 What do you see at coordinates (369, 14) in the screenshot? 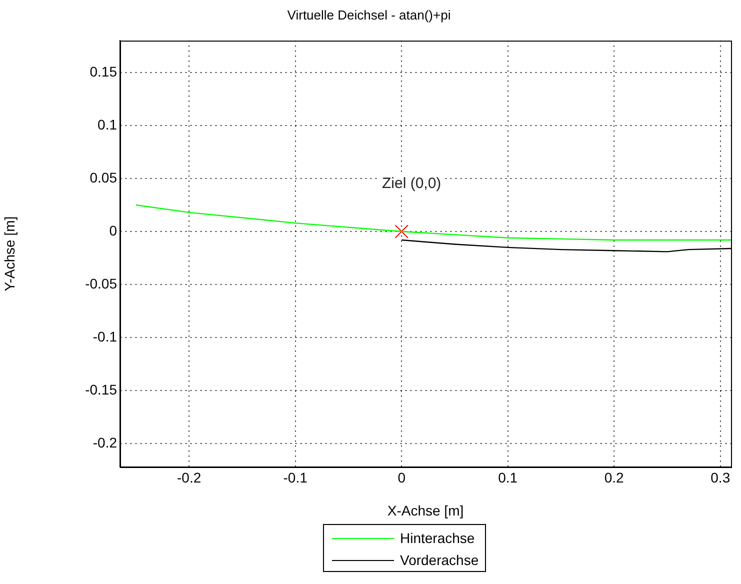
I see `chart-title: Virtuelle Deichsel - atan()+pi` at bounding box center [369, 14].